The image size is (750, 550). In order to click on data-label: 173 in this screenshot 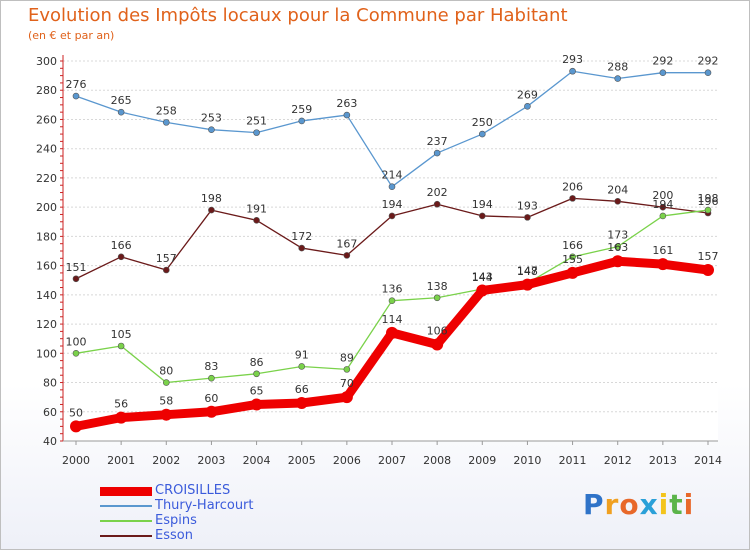, I will do `click(617, 235)`.